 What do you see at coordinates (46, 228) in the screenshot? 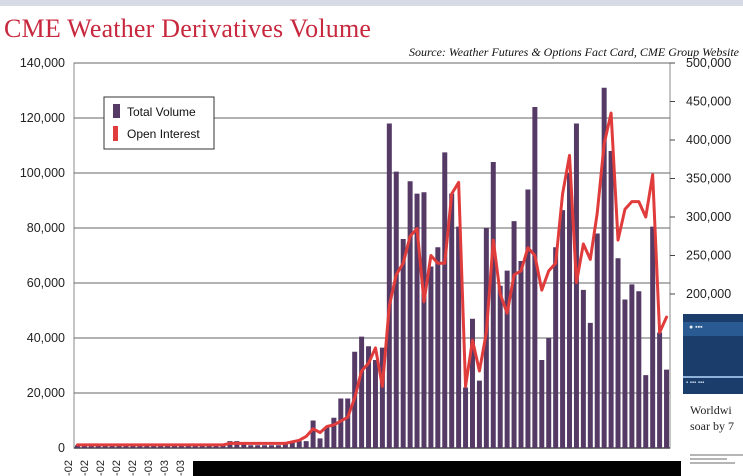
I see `left-tick-label: 80,000` at bounding box center [46, 228].